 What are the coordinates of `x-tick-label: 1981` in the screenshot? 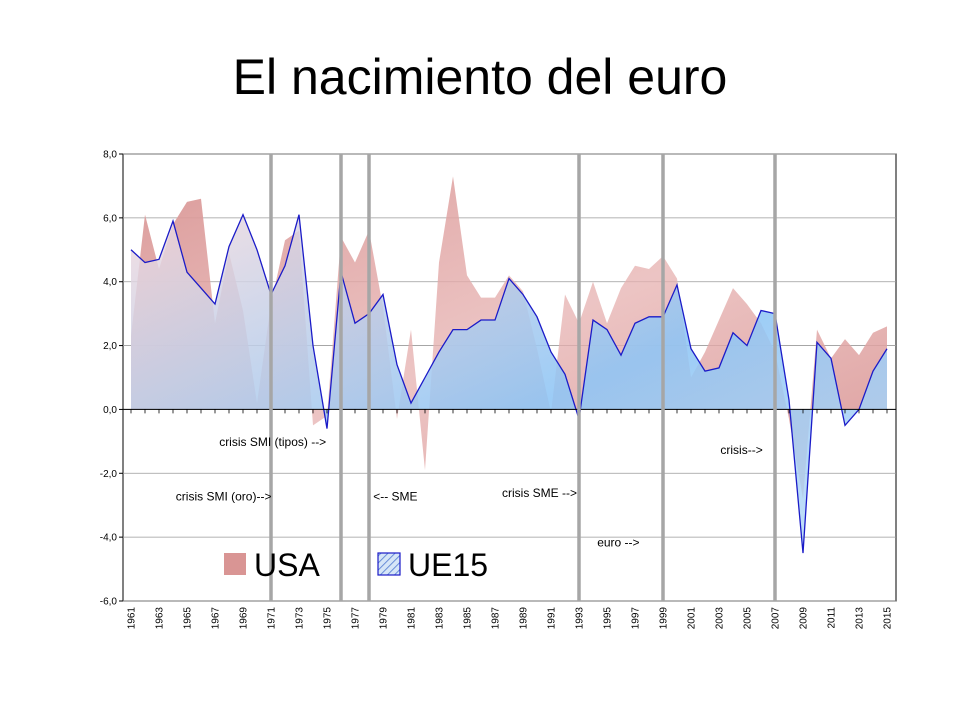 It's located at (412, 618).